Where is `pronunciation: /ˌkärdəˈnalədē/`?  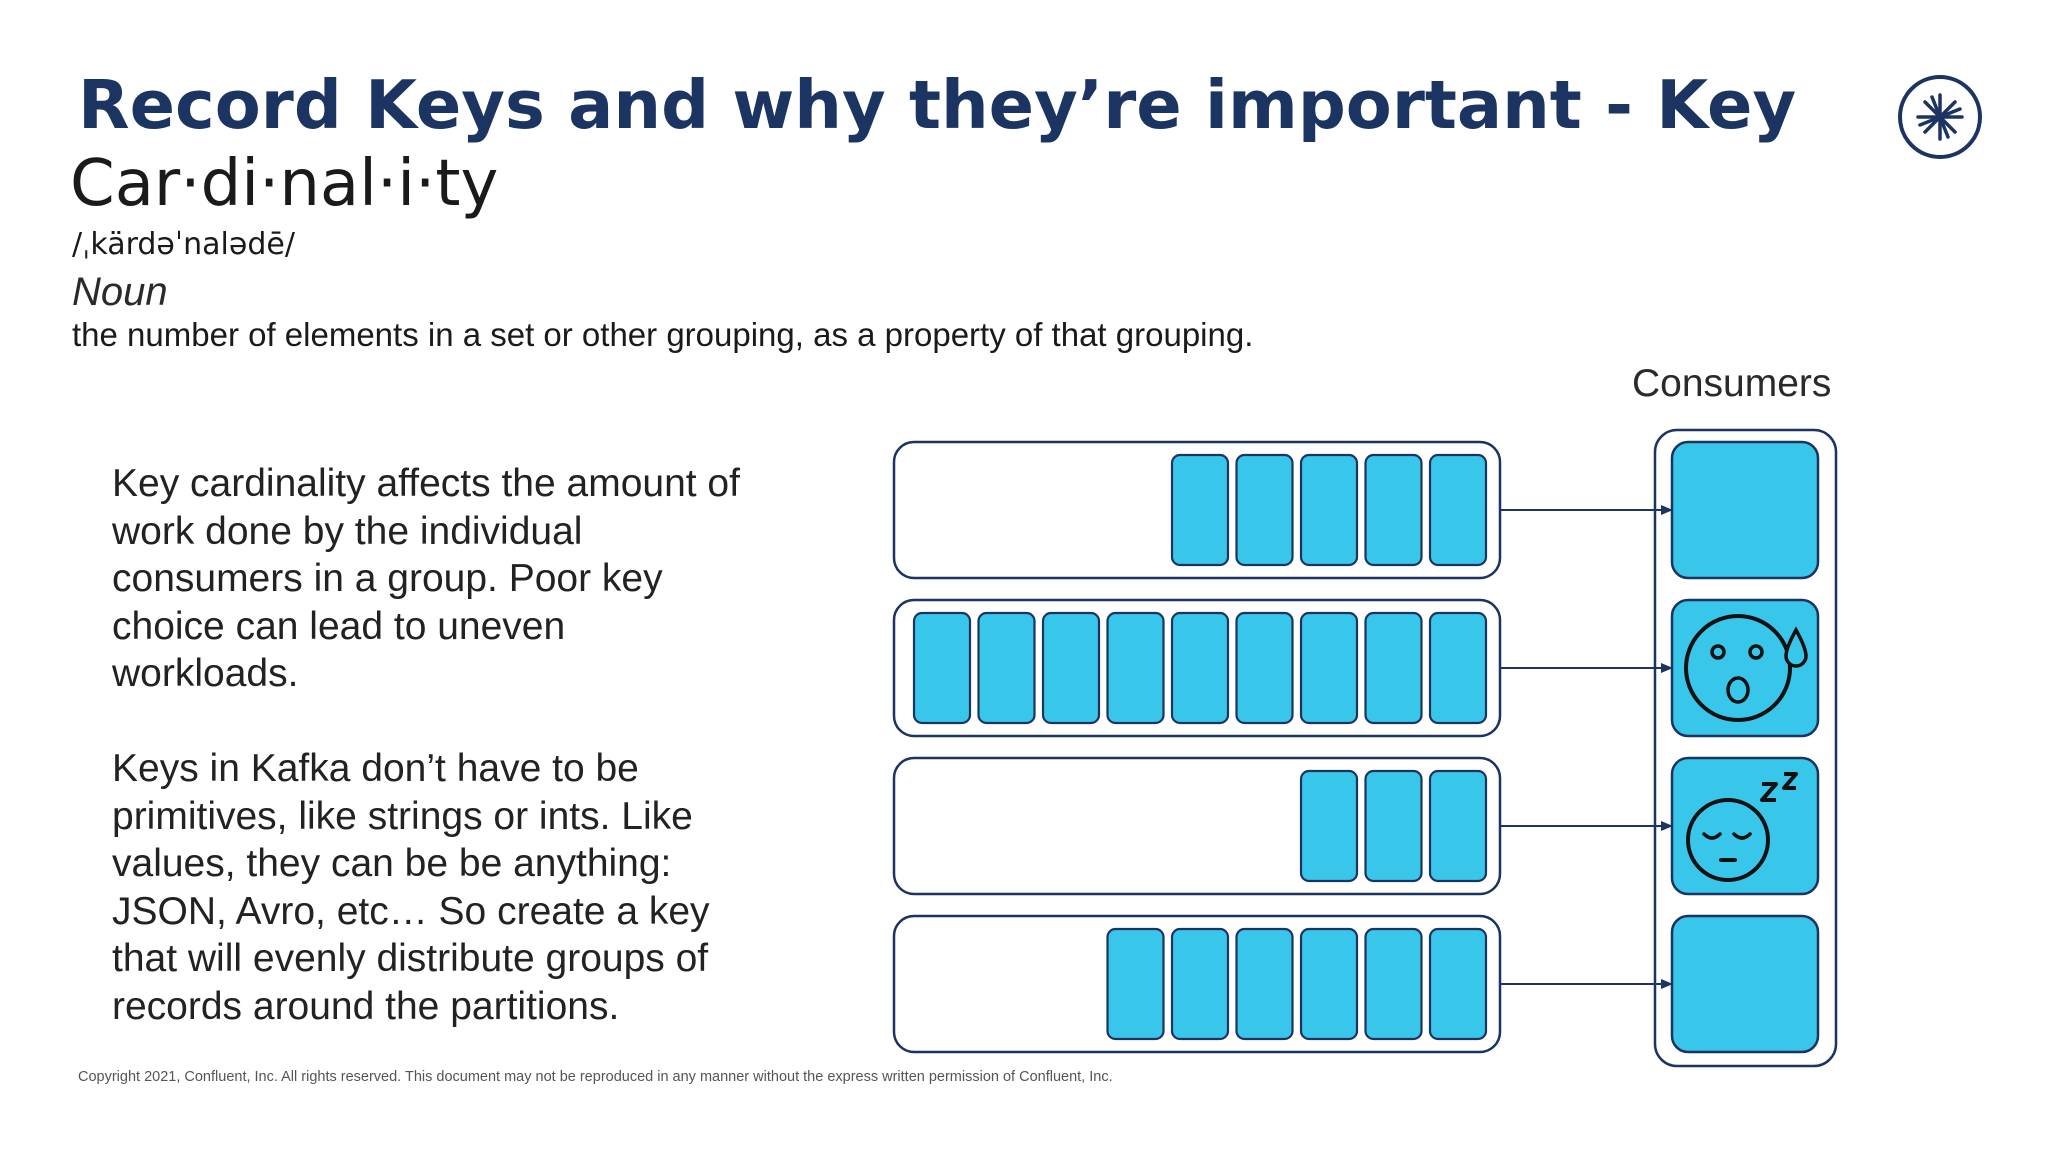 pronunciation: /ˌkärdəˈnalədē/ is located at coordinates (183, 244).